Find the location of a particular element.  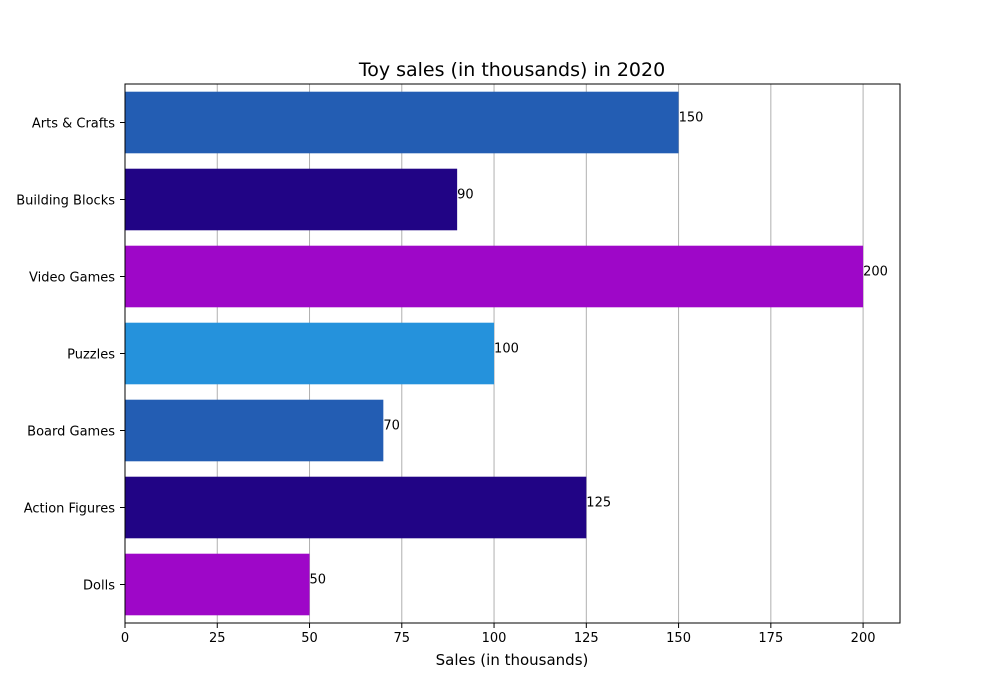

y-tick-label: Board Games is located at coordinates (71, 432).